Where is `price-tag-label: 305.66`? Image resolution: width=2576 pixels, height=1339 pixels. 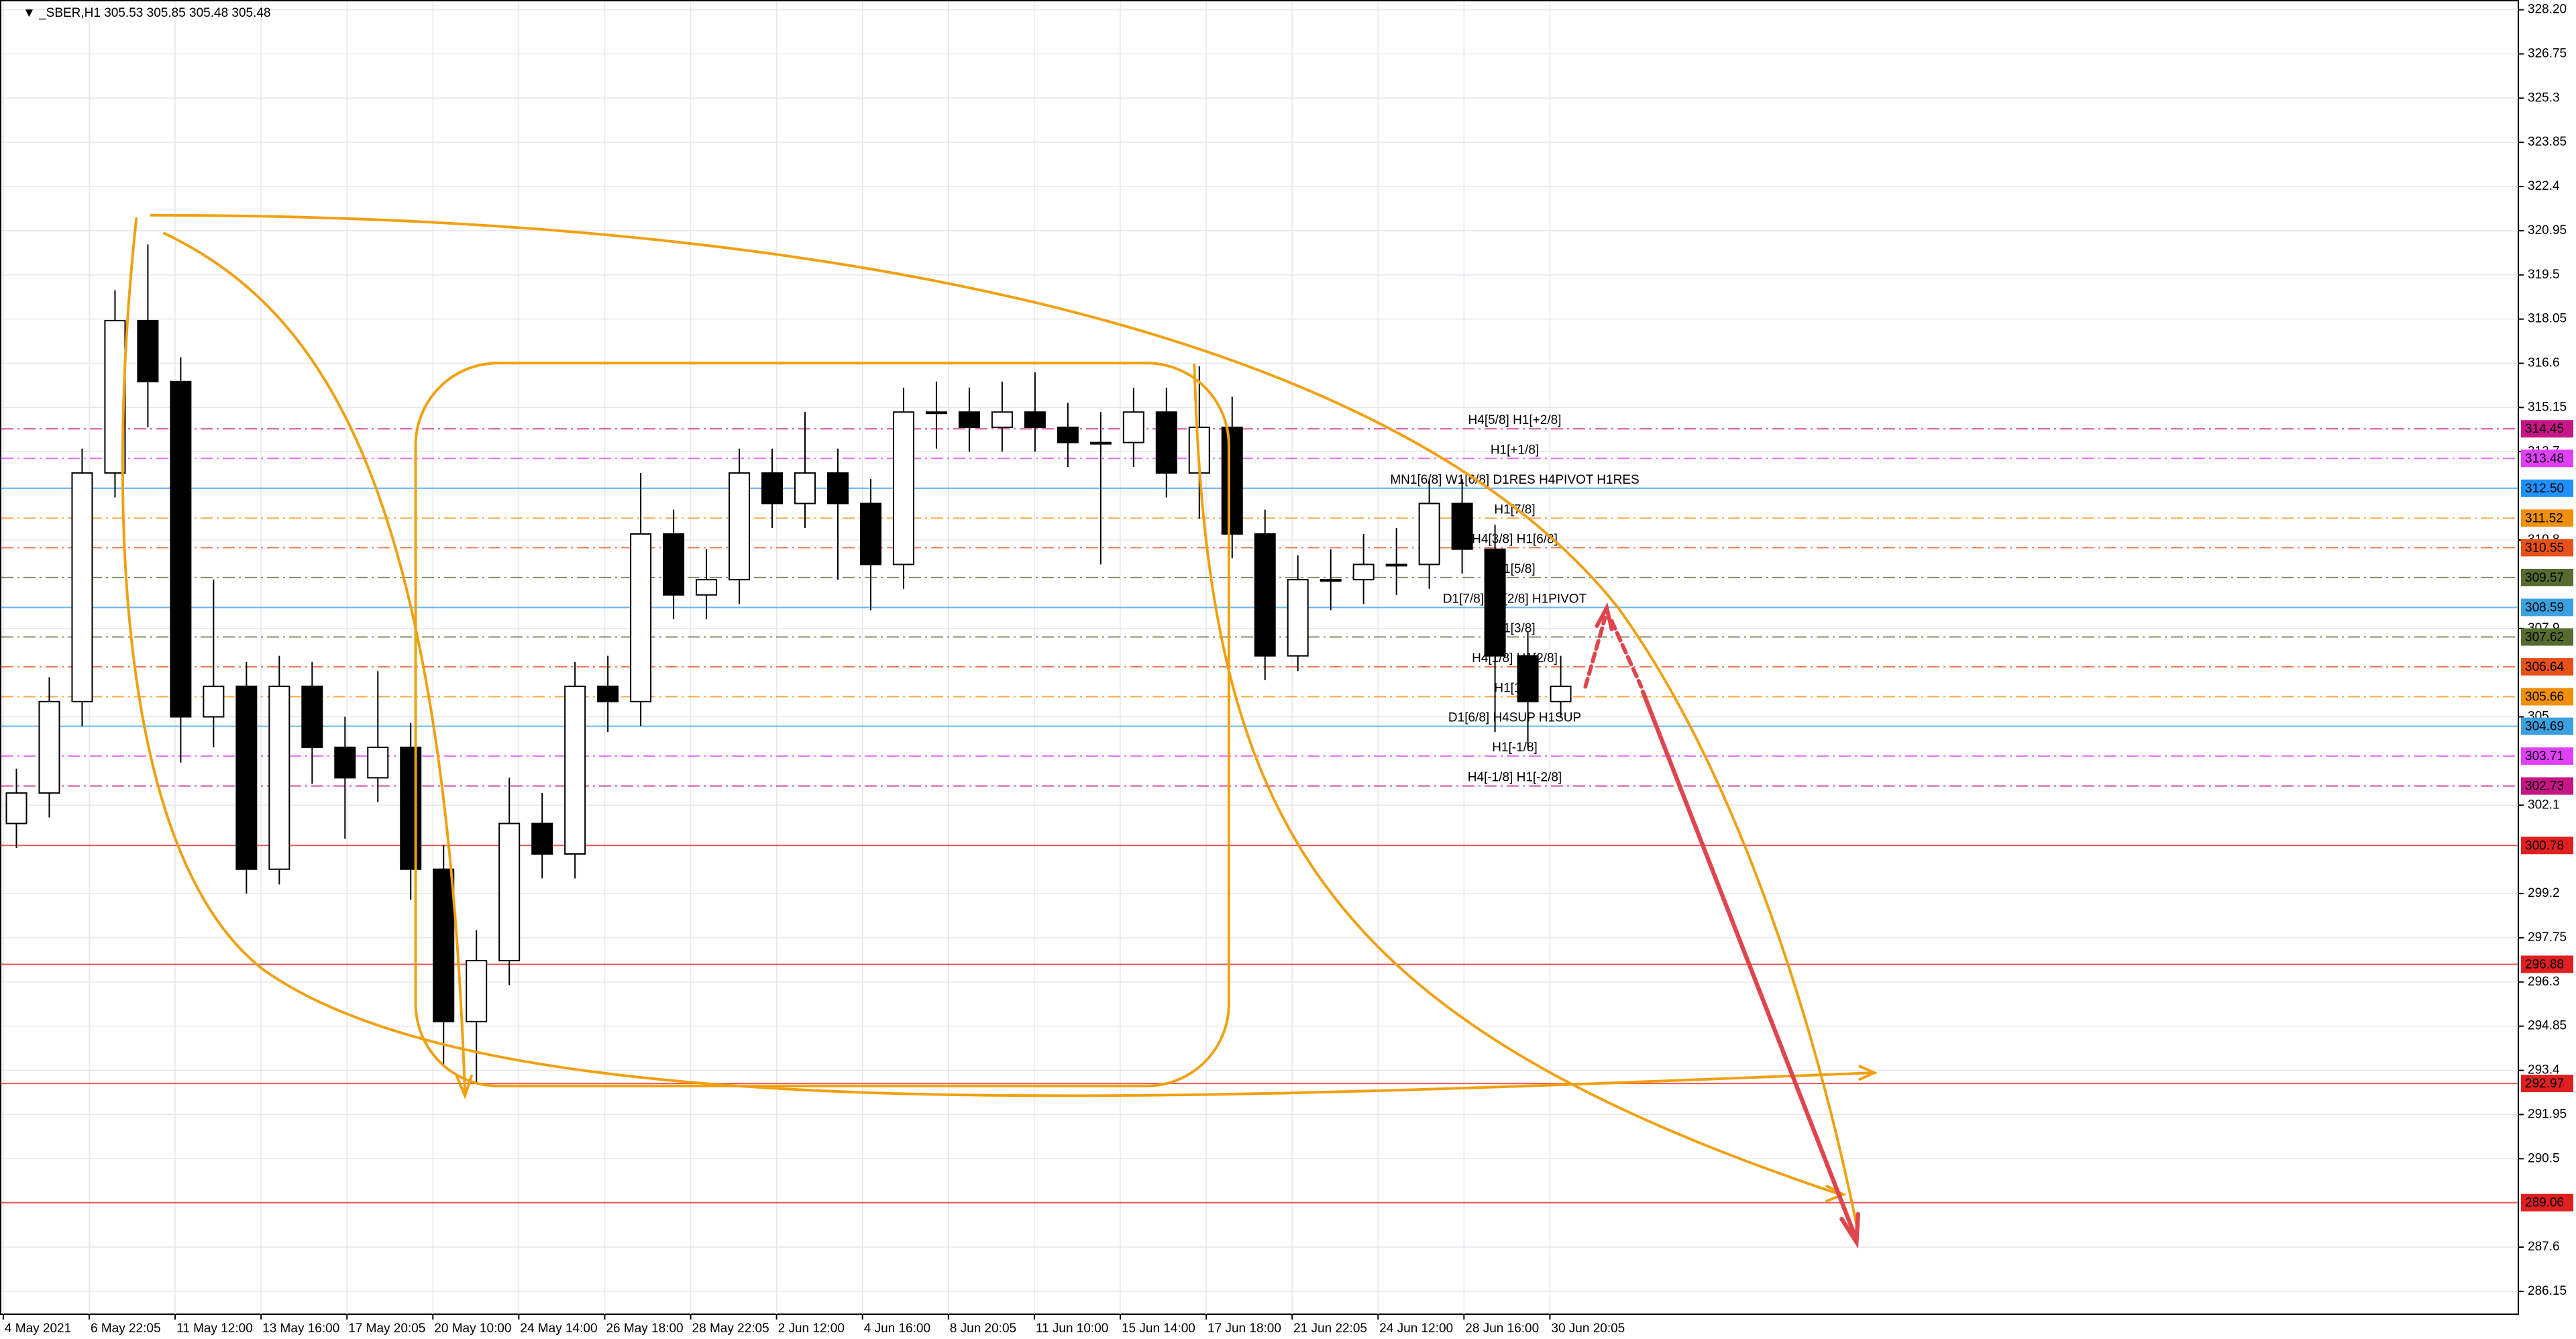
price-tag-label: 305.66 is located at coordinates (2544, 697).